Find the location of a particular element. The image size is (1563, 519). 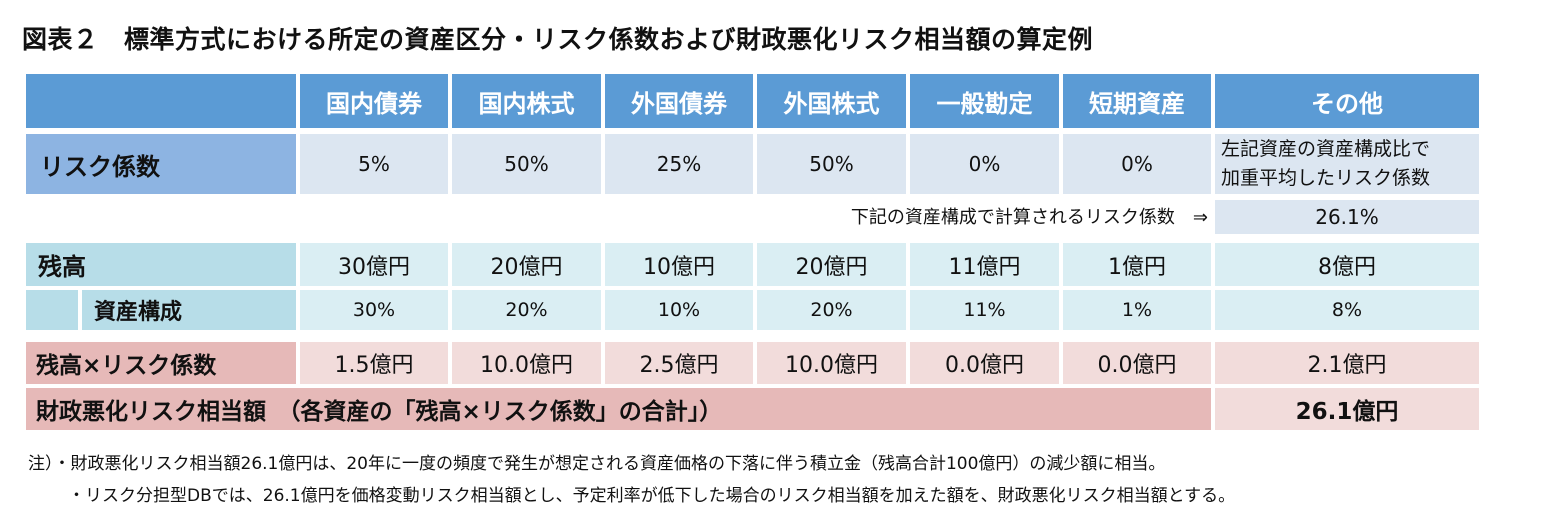

composition-value: 8% is located at coordinates (1347, 310).